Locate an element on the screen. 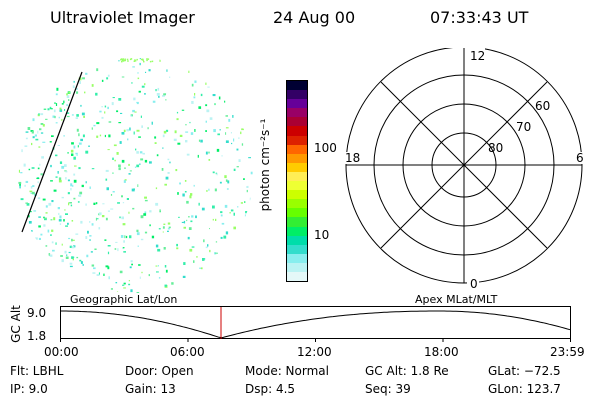 The width and height of the screenshot is (600, 400). door-info: Door: Open is located at coordinates (159, 371).